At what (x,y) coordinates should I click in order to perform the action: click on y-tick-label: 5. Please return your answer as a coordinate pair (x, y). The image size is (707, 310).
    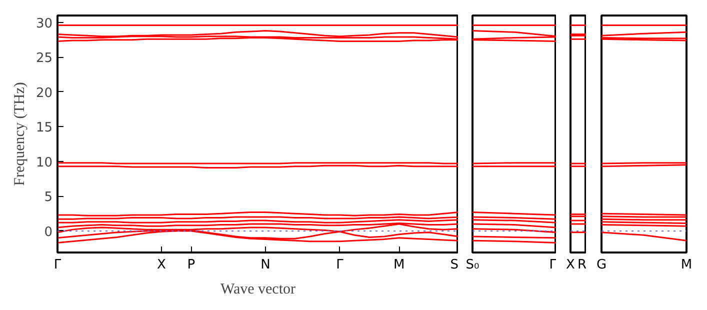
    Looking at the image, I should click on (48, 198).